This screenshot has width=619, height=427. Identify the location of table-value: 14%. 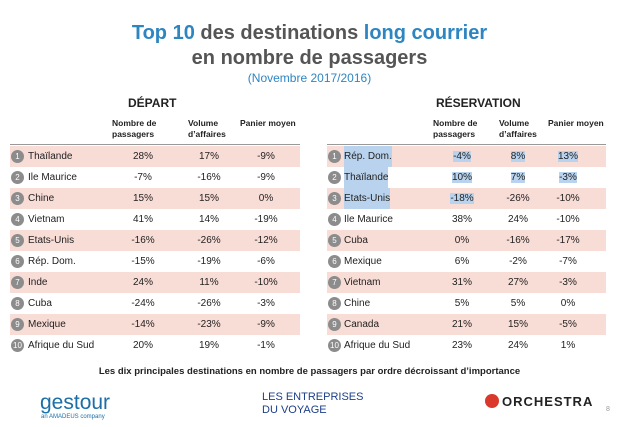
(209, 219).